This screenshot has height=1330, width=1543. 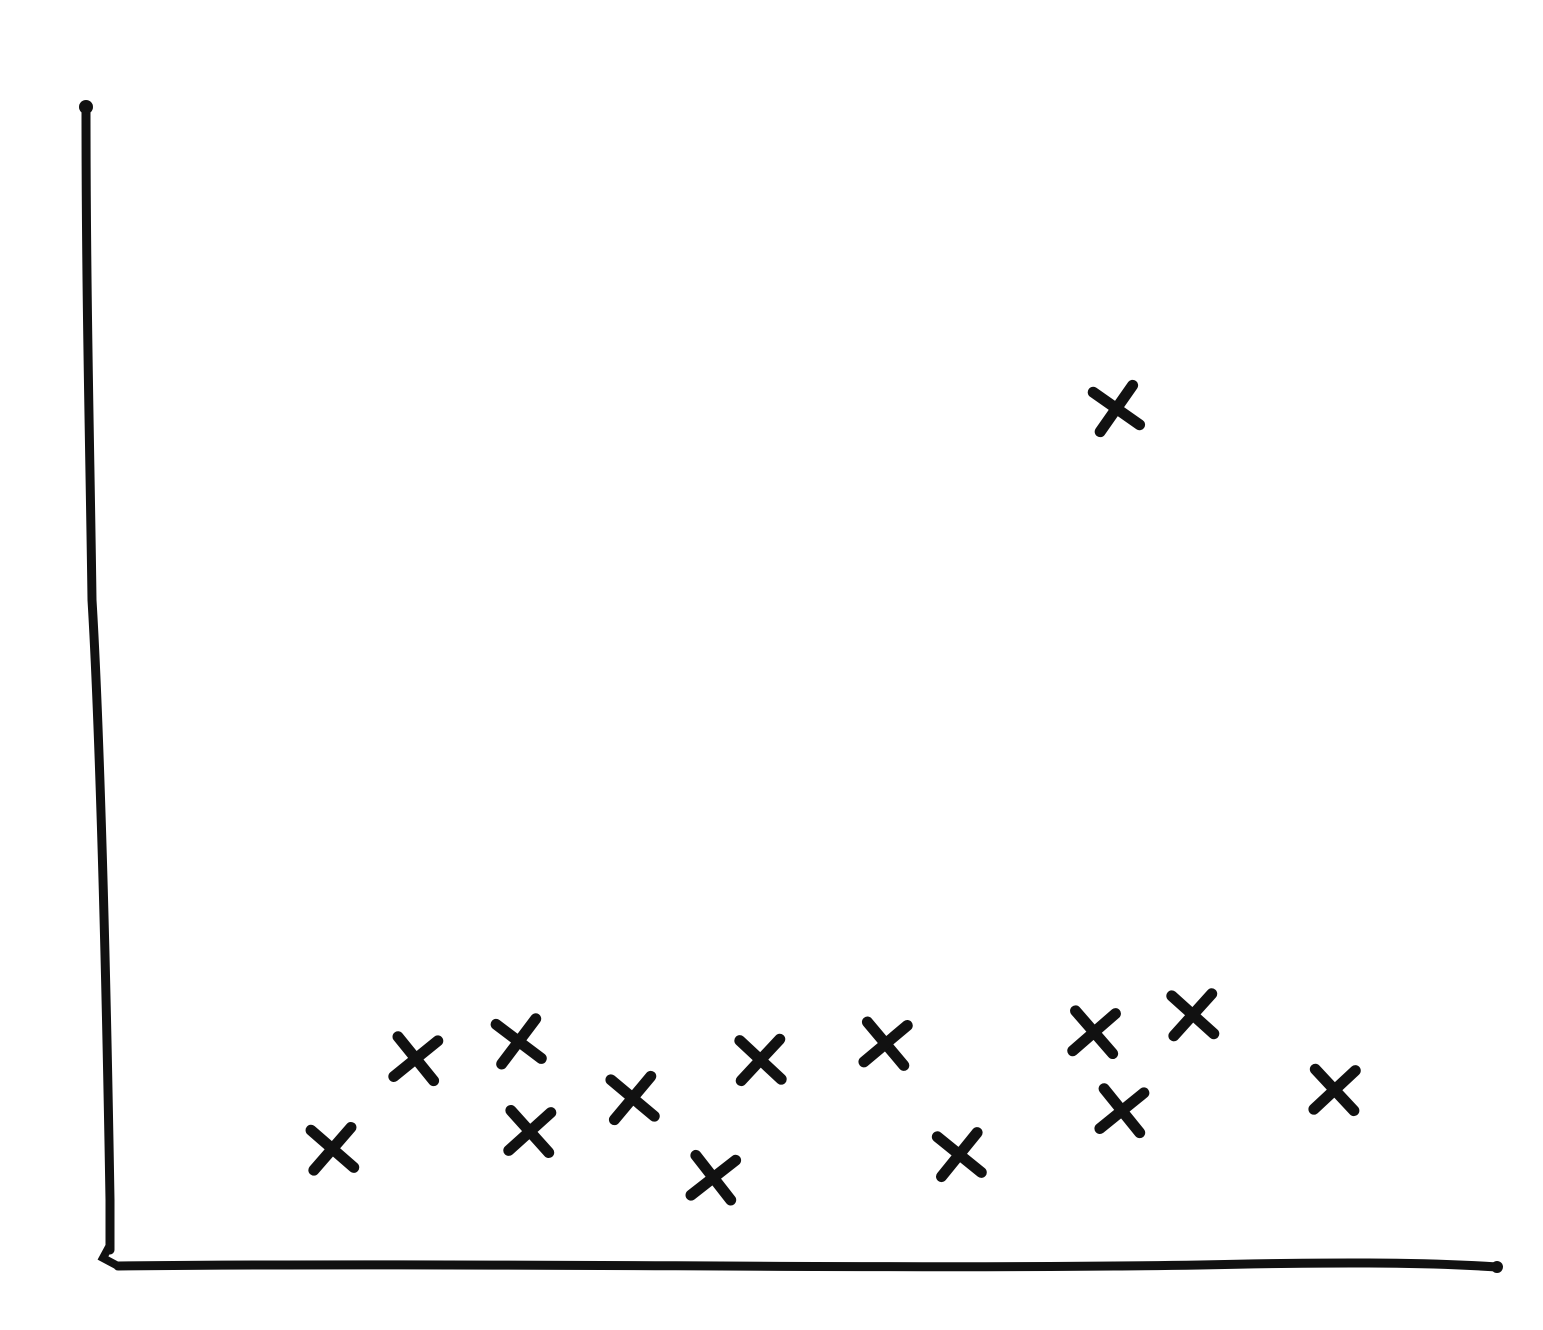 I want to click on y-axis-endpoint, so click(x=86, y=107).